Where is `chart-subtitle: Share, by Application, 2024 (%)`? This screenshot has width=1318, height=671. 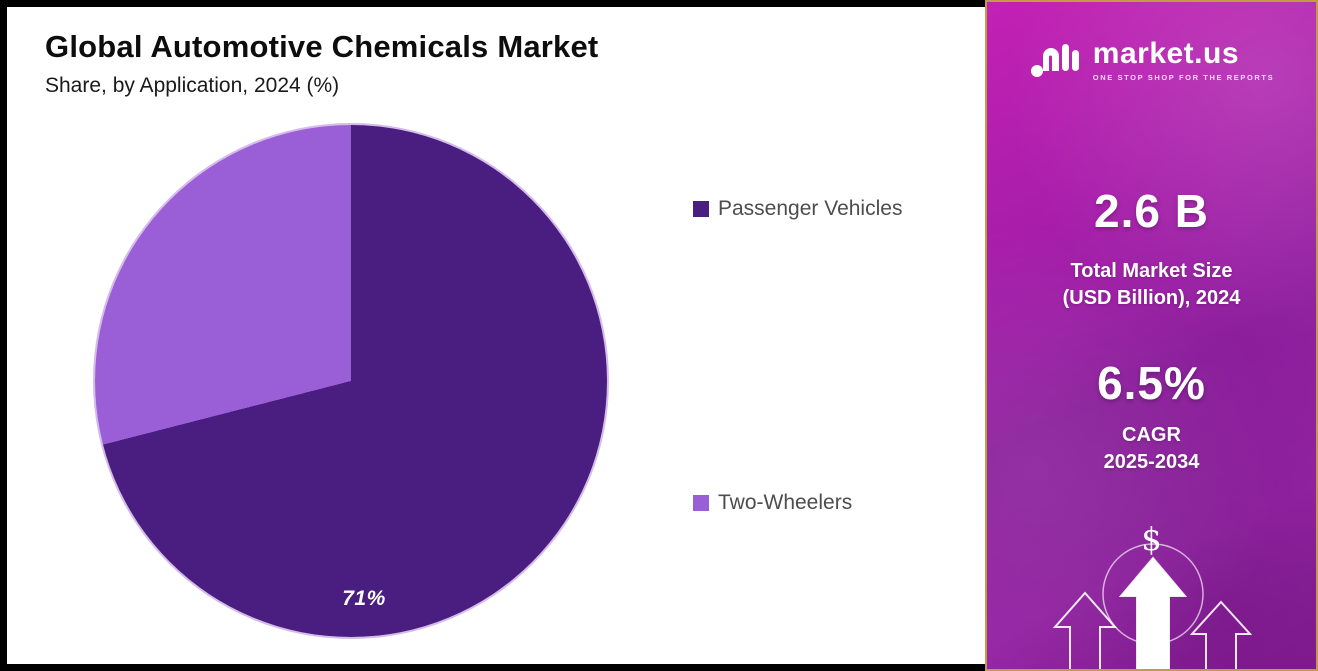
chart-subtitle: Share, by Application, 2024 (%) is located at coordinates (192, 85).